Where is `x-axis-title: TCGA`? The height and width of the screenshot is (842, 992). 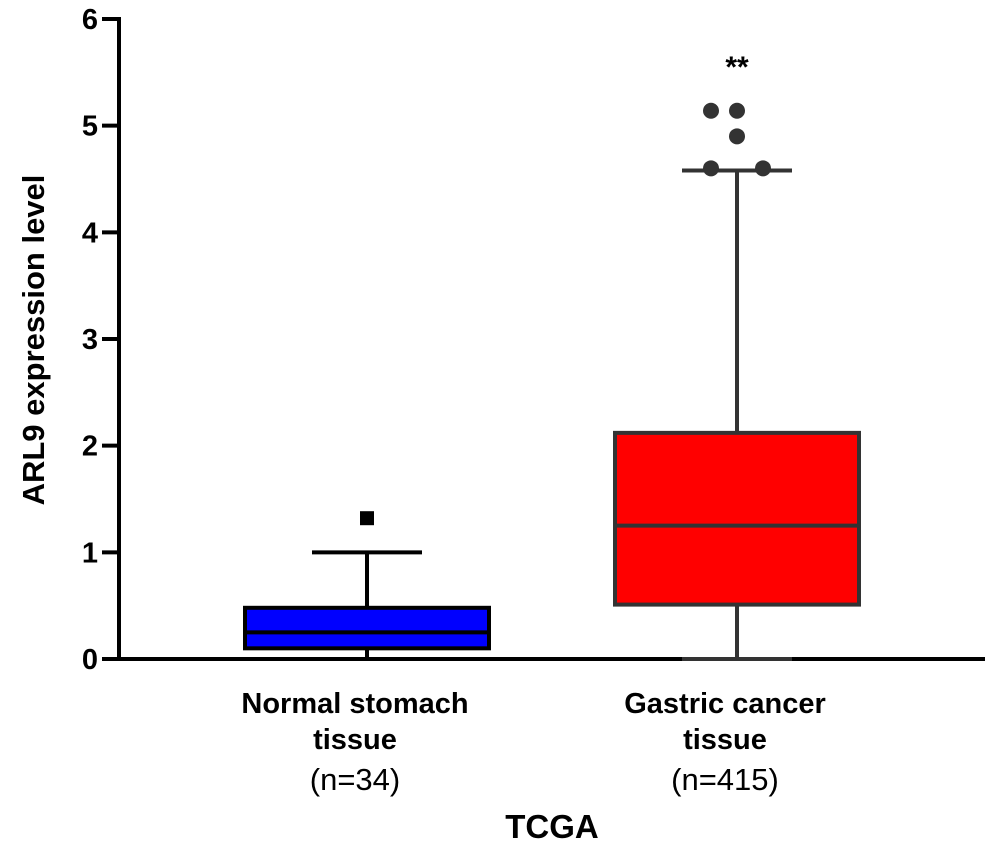
x-axis-title: TCGA is located at coordinates (552, 825).